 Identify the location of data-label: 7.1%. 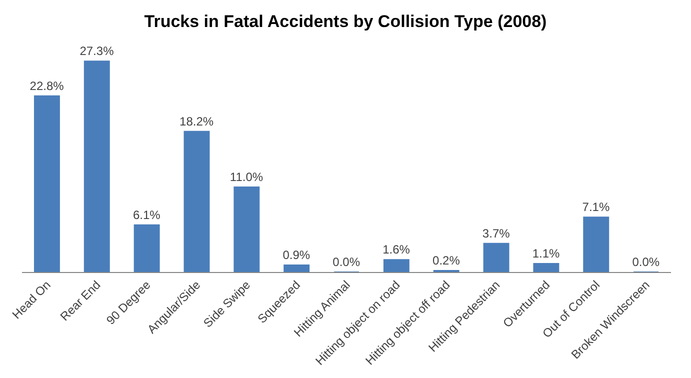
(596, 207).